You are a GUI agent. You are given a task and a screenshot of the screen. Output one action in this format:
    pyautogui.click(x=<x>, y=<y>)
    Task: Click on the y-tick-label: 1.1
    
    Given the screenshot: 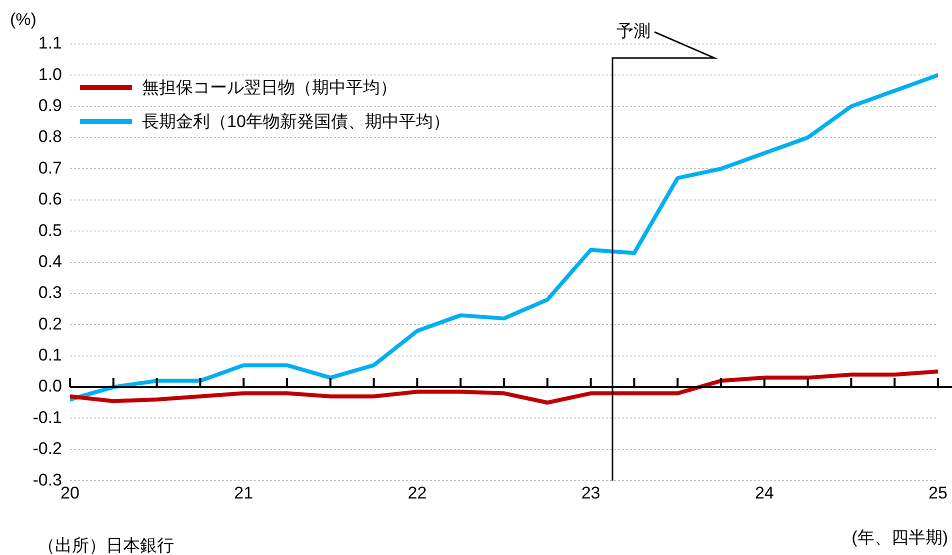 What is the action you would take?
    pyautogui.click(x=50, y=43)
    